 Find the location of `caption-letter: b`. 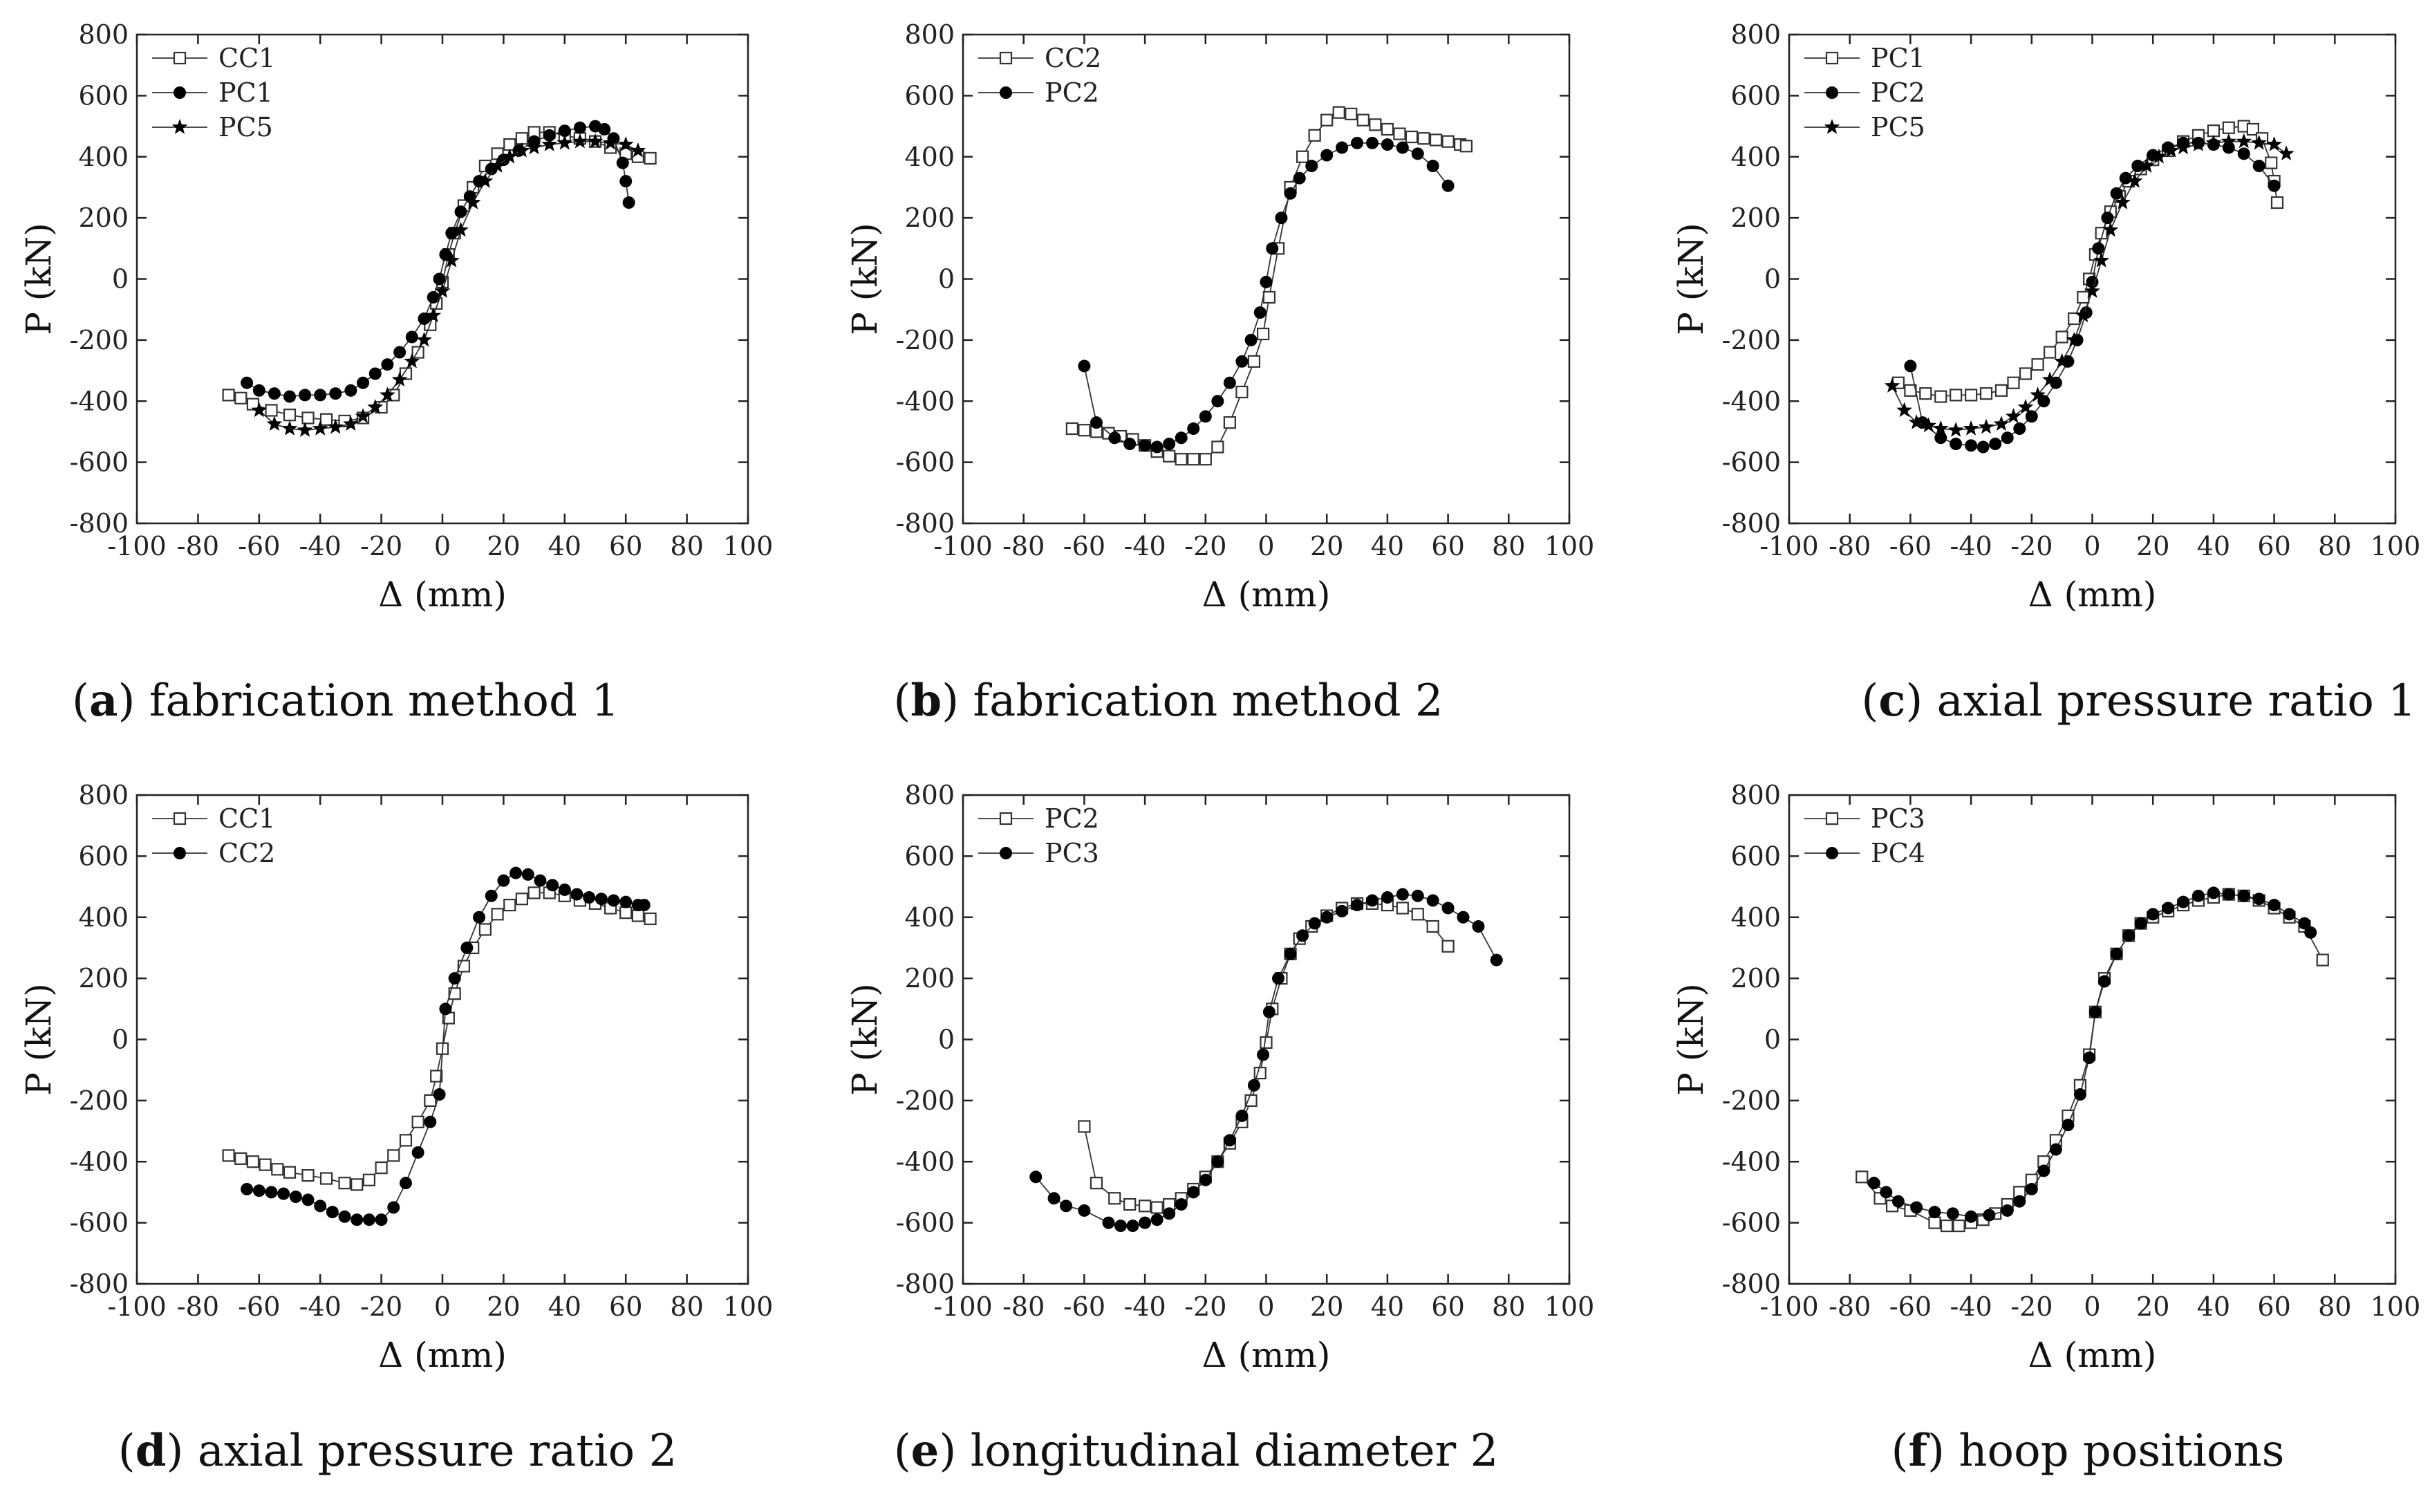

caption-letter: b is located at coordinates (926, 701).